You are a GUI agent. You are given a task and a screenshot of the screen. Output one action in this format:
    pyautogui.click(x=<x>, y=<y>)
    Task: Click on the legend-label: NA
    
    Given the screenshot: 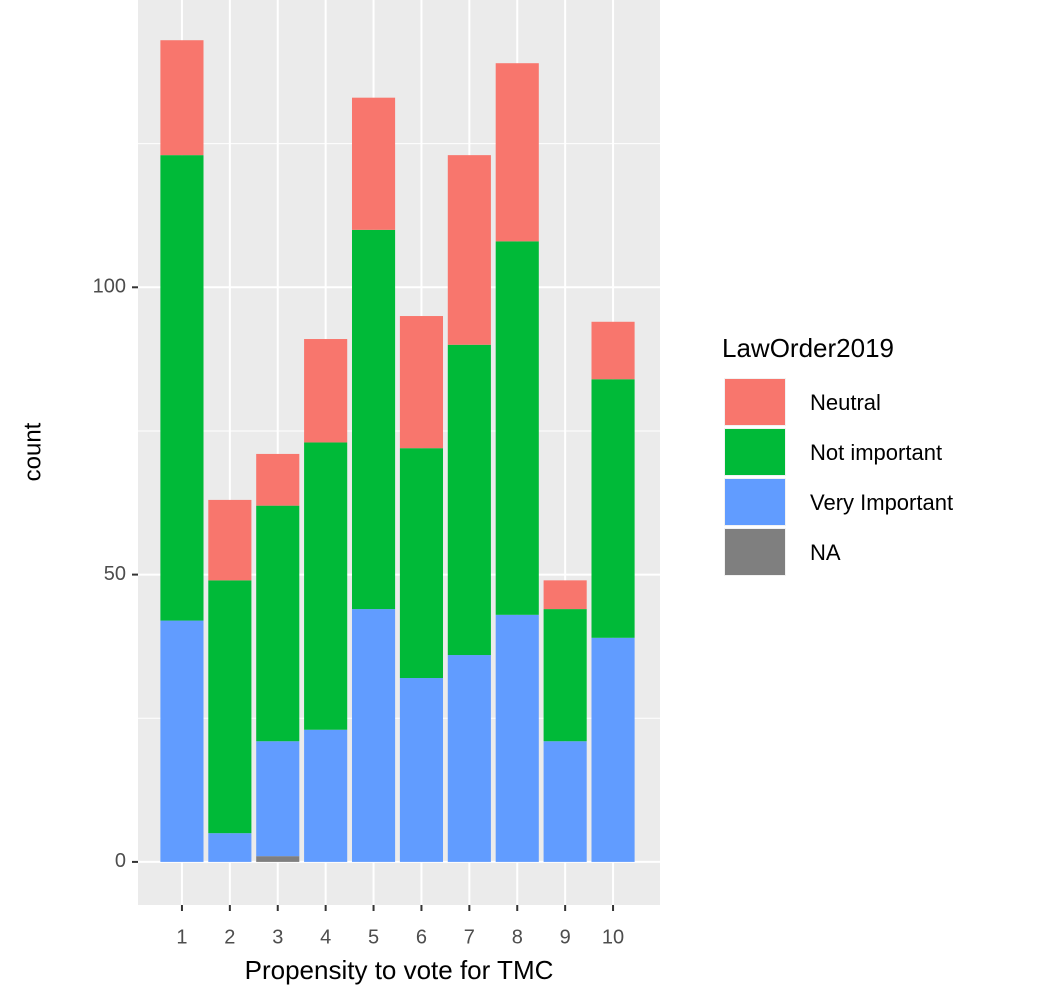 What is the action you would take?
    pyautogui.click(x=825, y=552)
    